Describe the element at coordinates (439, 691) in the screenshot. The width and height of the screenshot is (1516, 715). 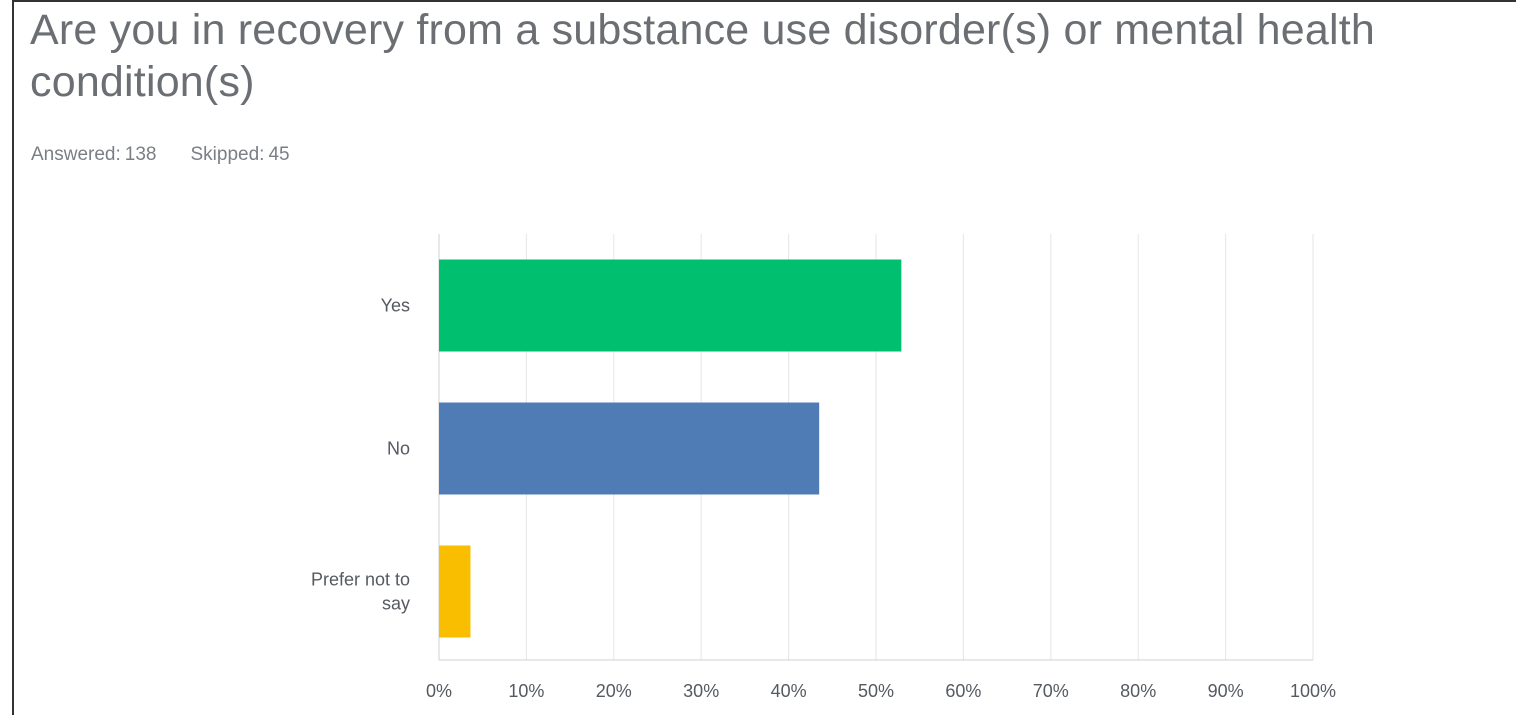
I see `x-tick-label: 0%` at that location.